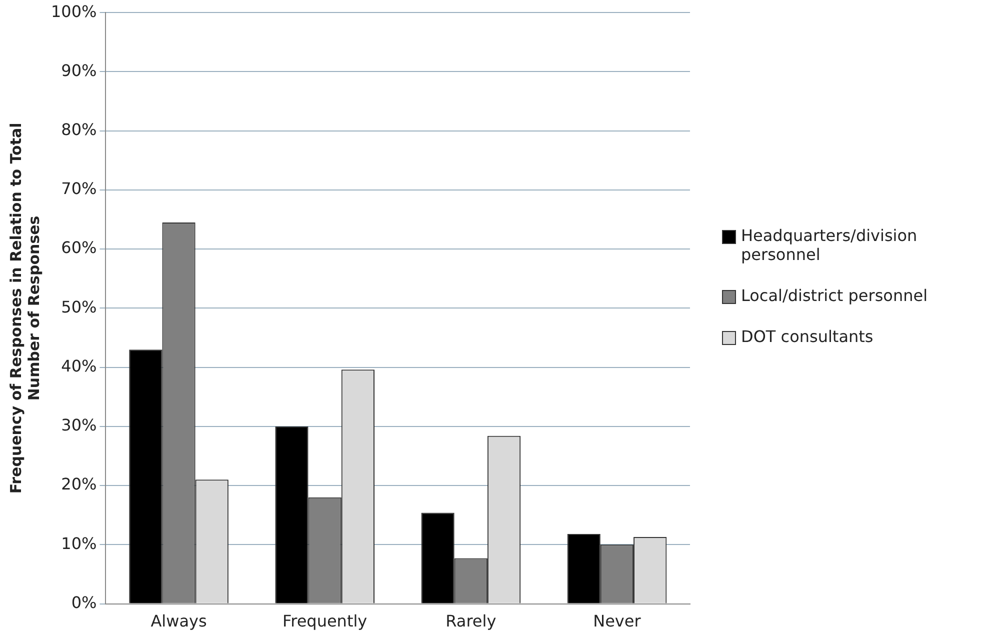 The image size is (985, 635). I want to click on legend-label: DOT consultants, so click(807, 336).